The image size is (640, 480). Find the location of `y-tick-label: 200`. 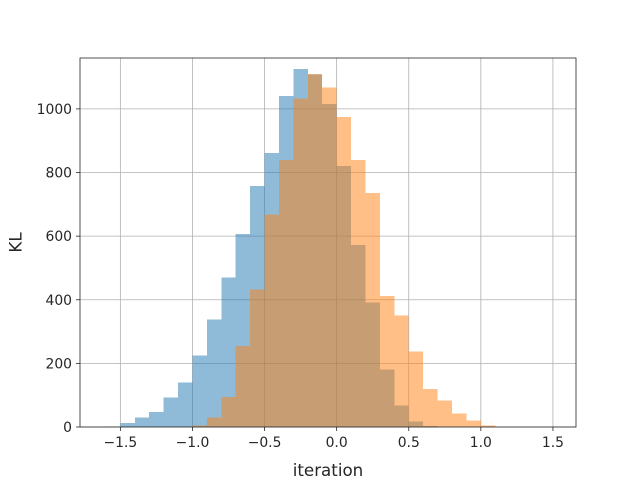

y-tick-label: 200 is located at coordinates (58, 364).